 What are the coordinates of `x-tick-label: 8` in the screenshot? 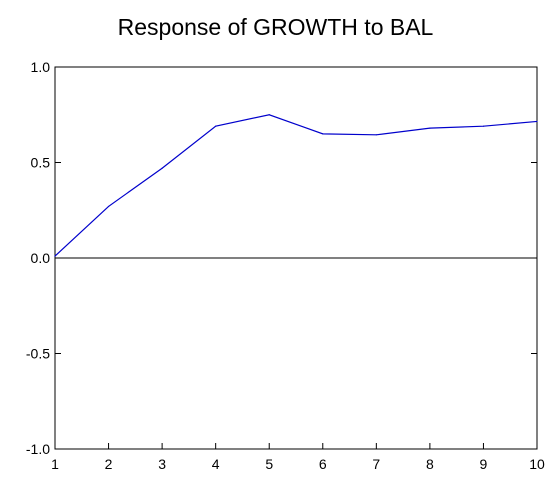 It's located at (430, 464).